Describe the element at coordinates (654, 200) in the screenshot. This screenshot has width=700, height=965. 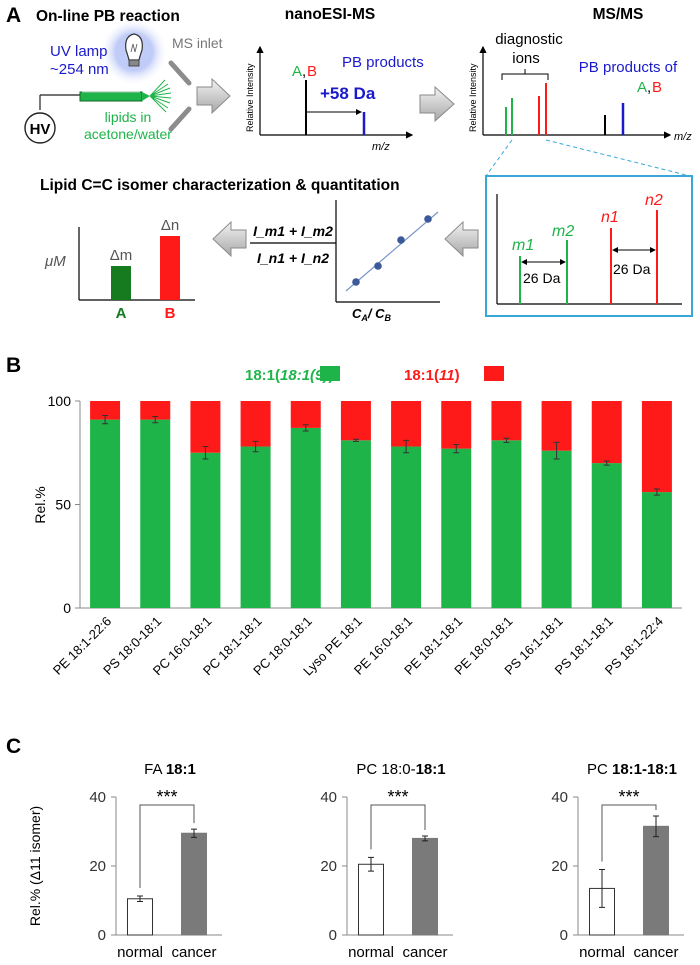
I see `label-n2: n2` at that location.